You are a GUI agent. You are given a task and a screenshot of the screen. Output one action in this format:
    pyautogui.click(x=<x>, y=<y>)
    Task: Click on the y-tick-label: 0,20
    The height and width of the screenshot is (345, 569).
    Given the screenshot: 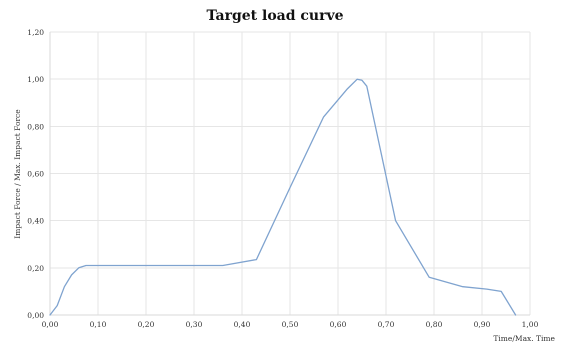 What is the action you would take?
    pyautogui.click(x=35, y=268)
    